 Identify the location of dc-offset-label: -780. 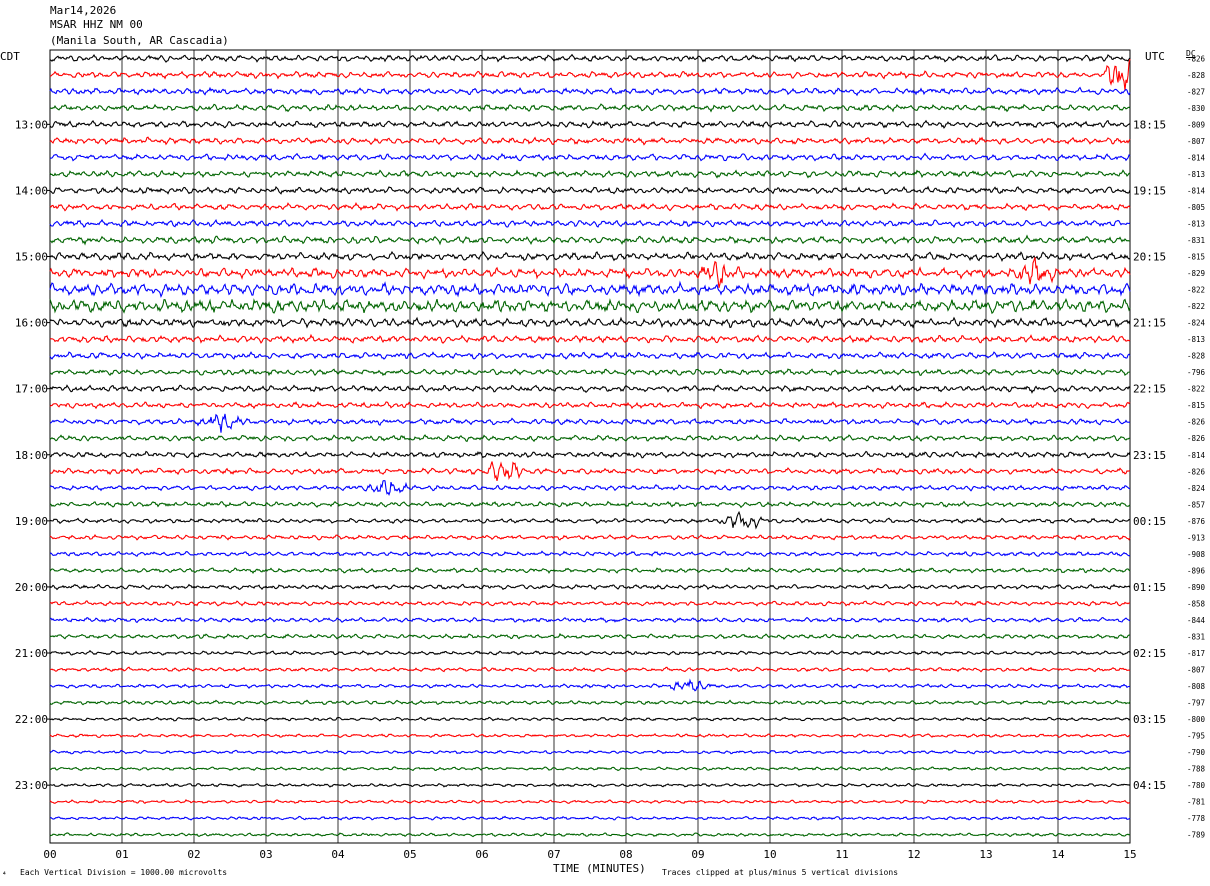
(1196, 785).